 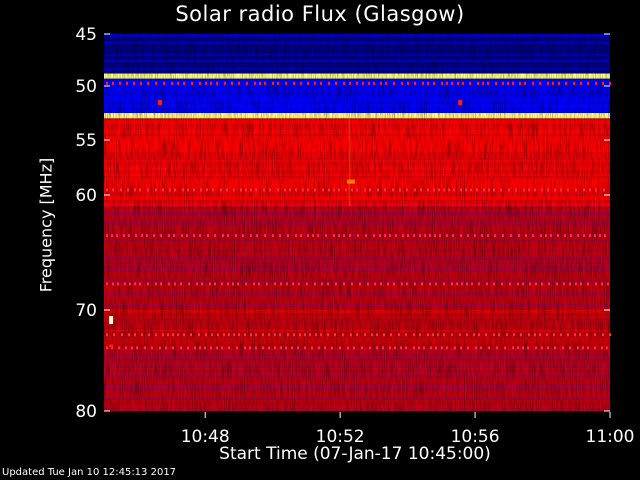 I want to click on burst-spot, so click(x=350, y=181).